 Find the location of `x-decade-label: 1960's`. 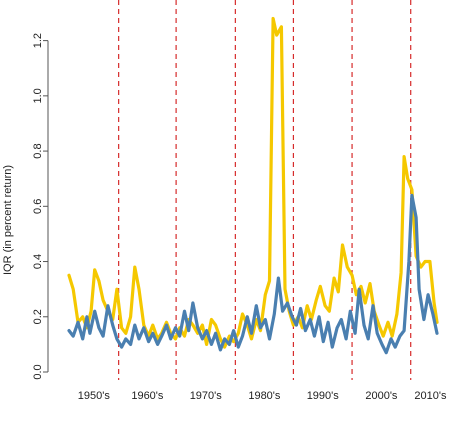

x-decade-label: 1960's is located at coordinates (147, 396).